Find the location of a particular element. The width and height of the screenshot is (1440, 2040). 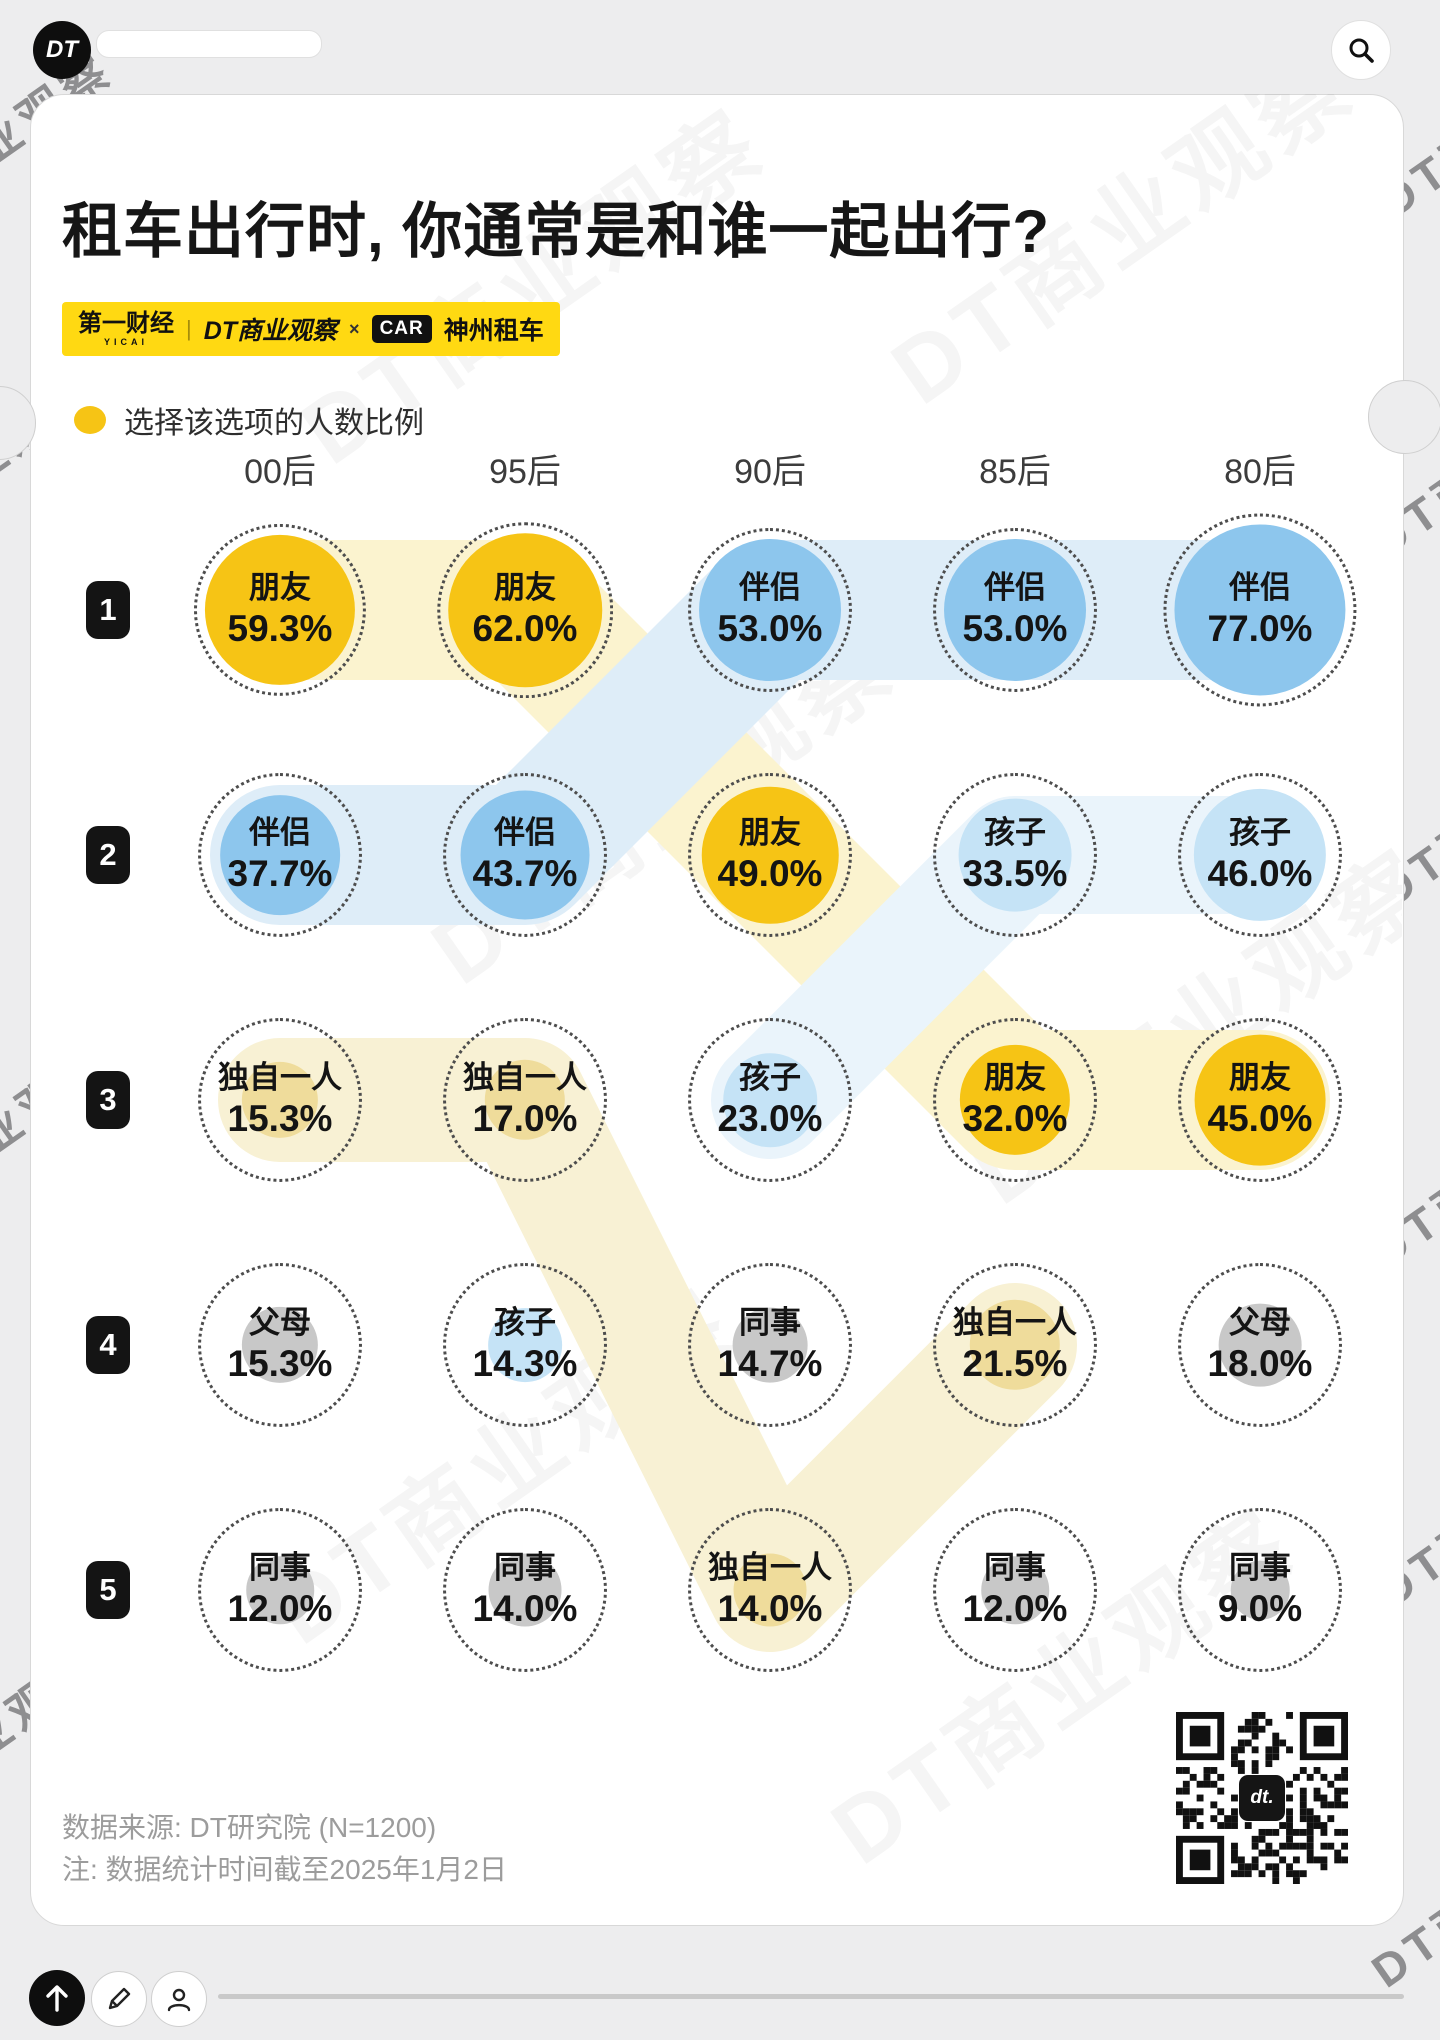

bubble-text: 伴侣 37.7% is located at coordinates (280, 855).